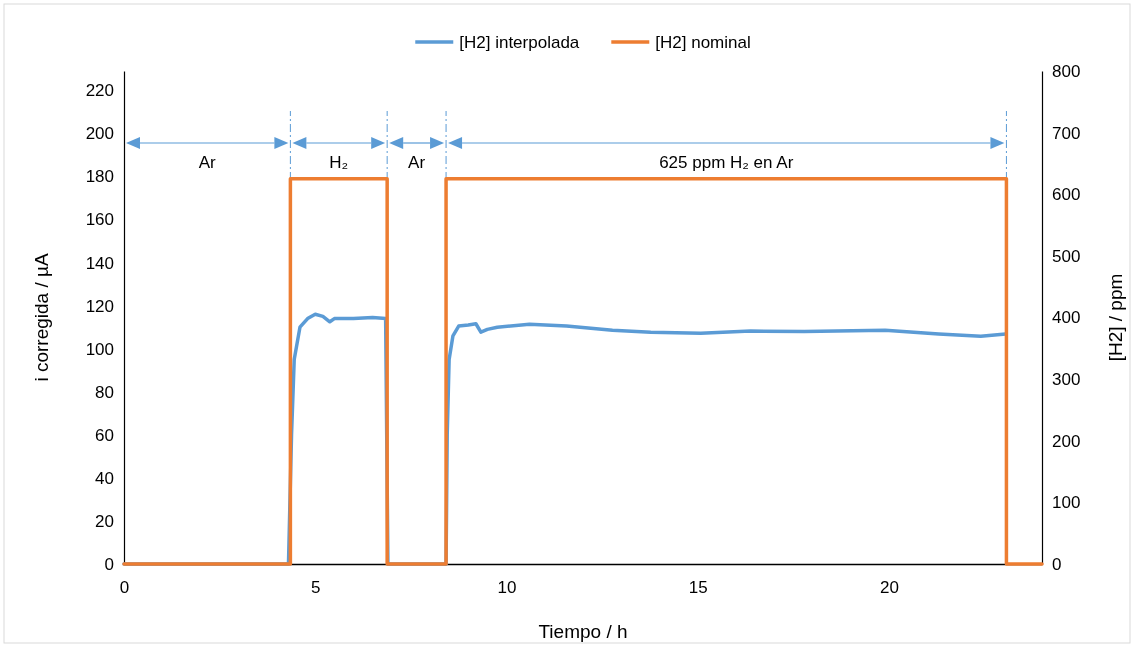  I want to click on y2-tick-label: 700, so click(1066, 133).